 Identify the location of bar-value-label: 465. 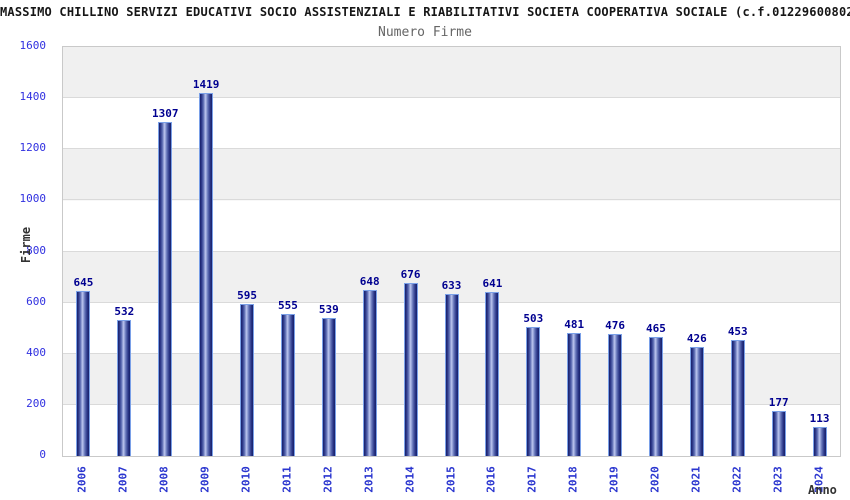
(656, 329).